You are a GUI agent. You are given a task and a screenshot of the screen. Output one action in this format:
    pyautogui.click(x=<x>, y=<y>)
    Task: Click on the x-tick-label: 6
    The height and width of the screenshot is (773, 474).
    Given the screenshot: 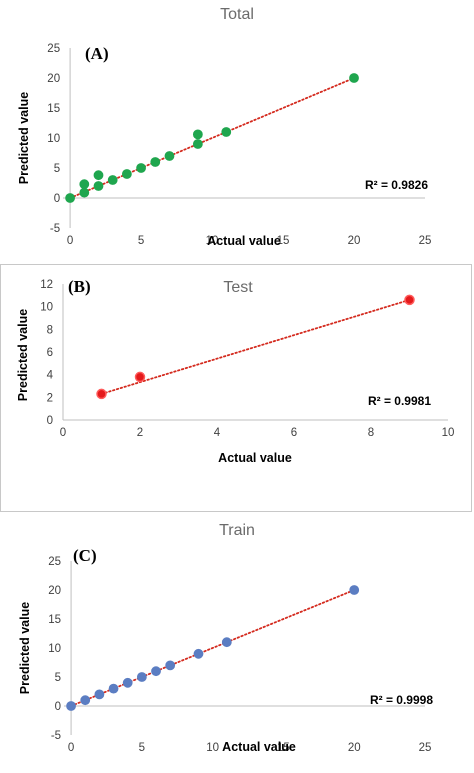 What is the action you would take?
    pyautogui.click(x=294, y=433)
    